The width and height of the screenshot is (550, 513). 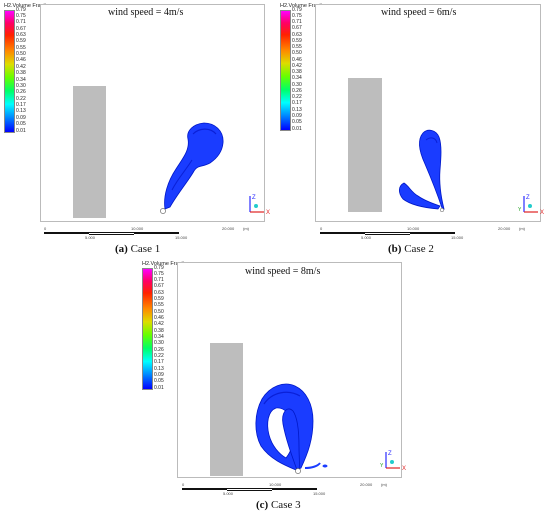 What do you see at coordinates (259, 205) in the screenshot?
I see `axis-triad: Z X` at bounding box center [259, 205].